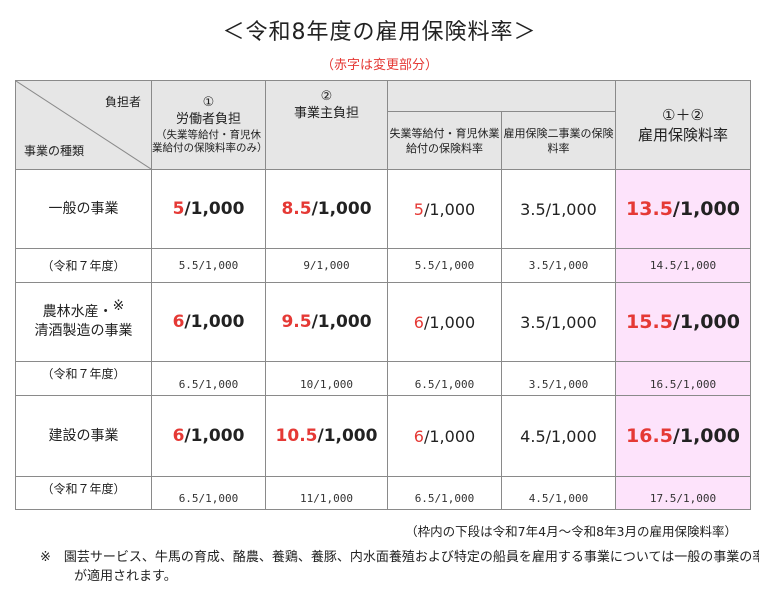 Image resolution: width=759 pixels, height=591 pixels. Describe the element at coordinates (683, 493) in the screenshot. I see `prev-total-rate: 17.5/1,000` at that location.